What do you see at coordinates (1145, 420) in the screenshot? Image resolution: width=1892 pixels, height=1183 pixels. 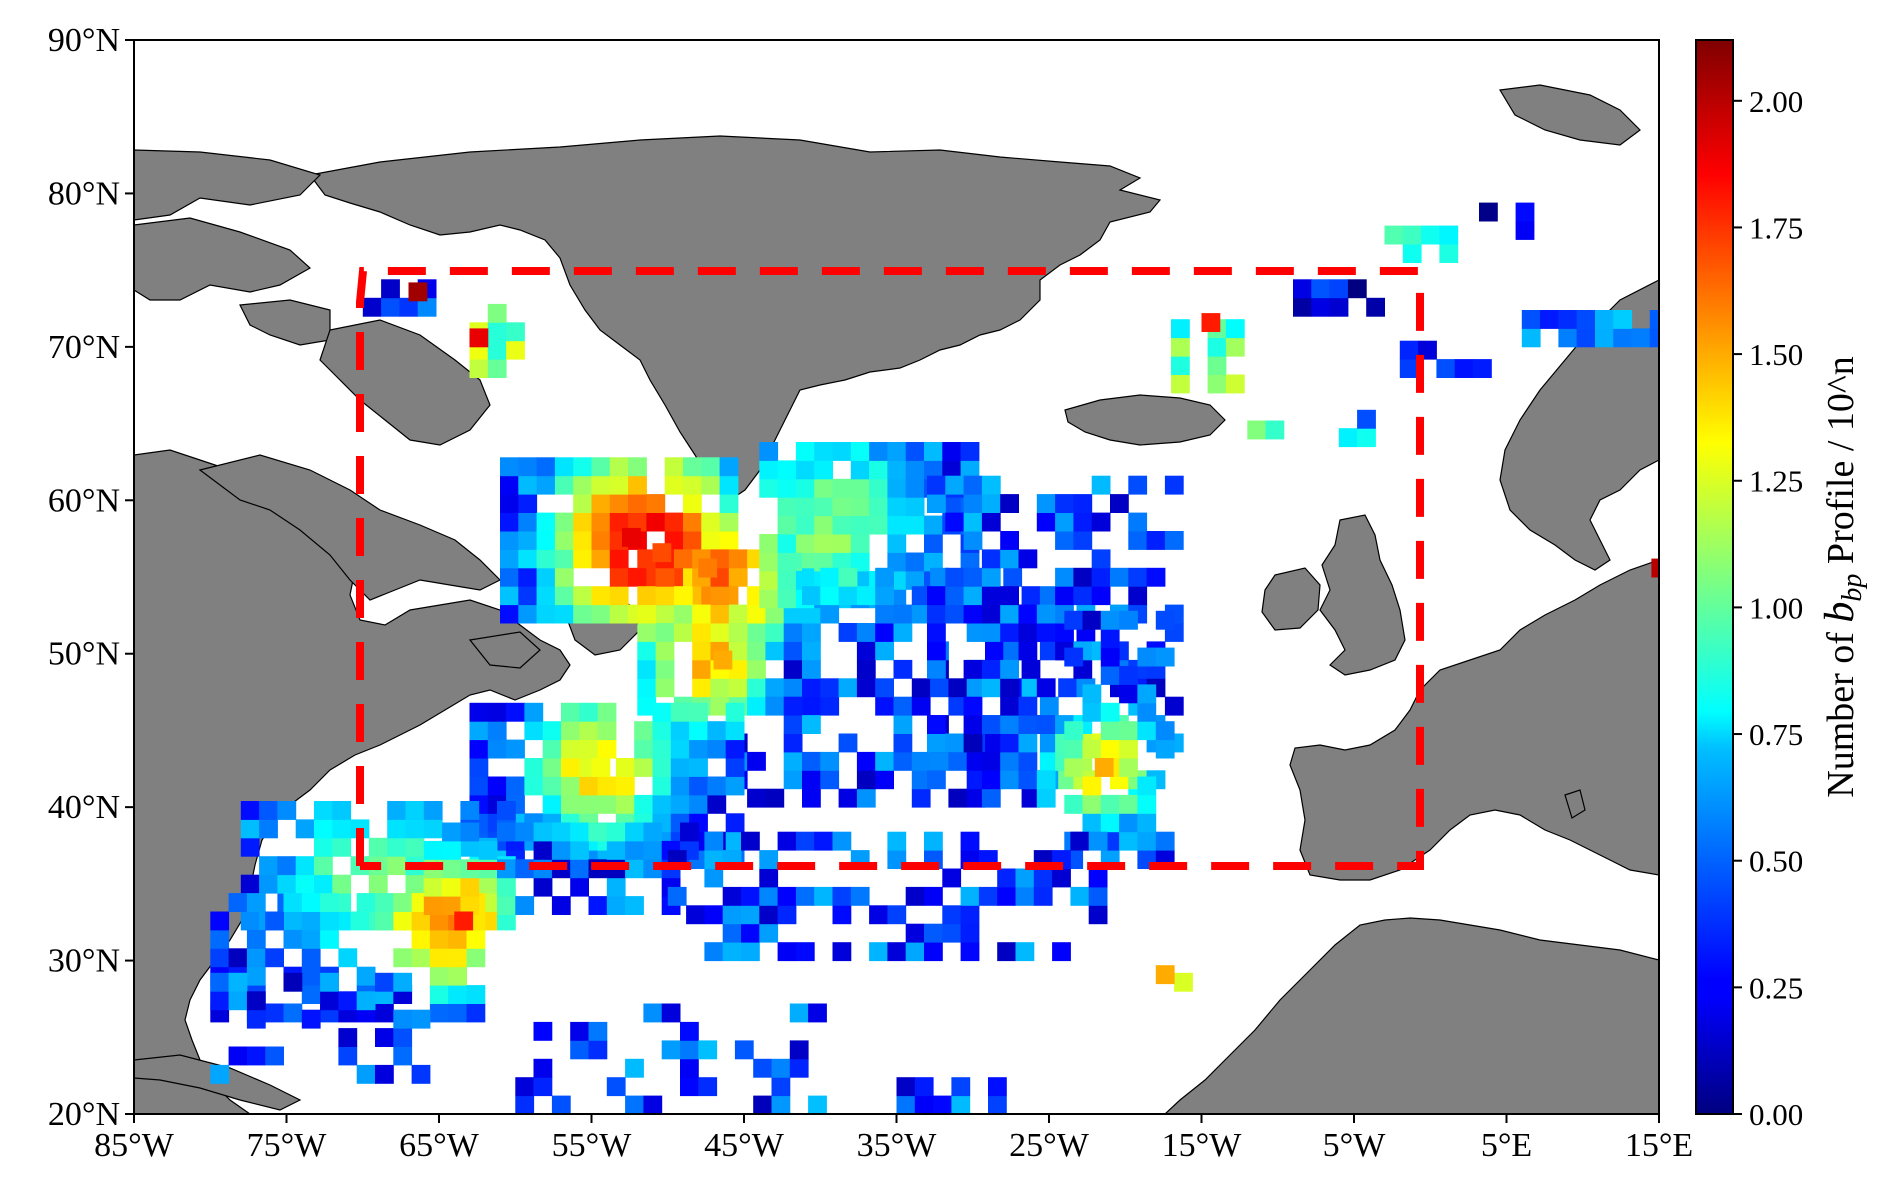 I see `landmass-iceland` at bounding box center [1145, 420].